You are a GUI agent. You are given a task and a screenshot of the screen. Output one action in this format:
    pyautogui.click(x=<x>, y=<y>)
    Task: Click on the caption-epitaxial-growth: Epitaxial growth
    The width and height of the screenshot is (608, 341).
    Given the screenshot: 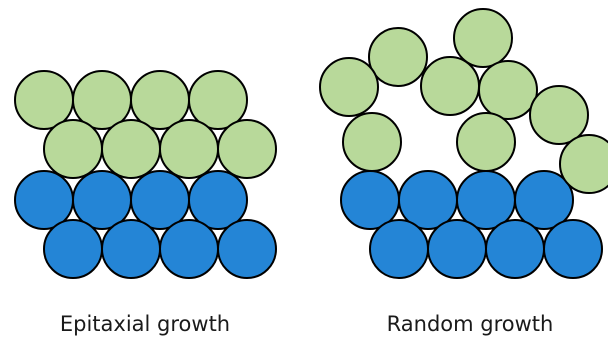 What is the action you would take?
    pyautogui.click(x=145, y=324)
    